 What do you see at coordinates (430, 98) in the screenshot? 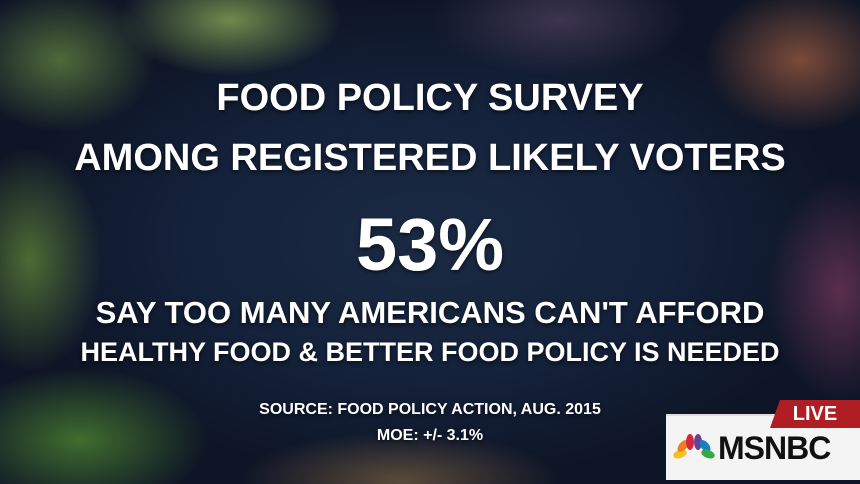
I see `title-line-1: FOOD POLICY SURVEY` at bounding box center [430, 98].